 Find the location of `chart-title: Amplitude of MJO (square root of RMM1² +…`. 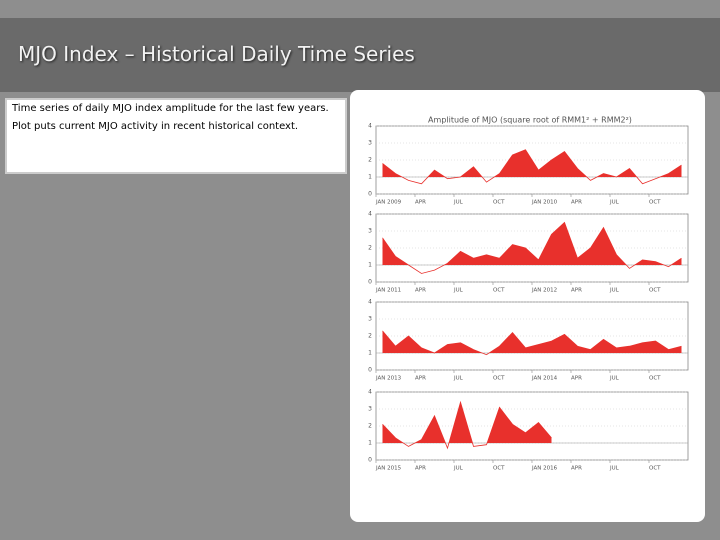

chart-title: Amplitude of MJO (square root of RMM1² +… is located at coordinates (530, 120).